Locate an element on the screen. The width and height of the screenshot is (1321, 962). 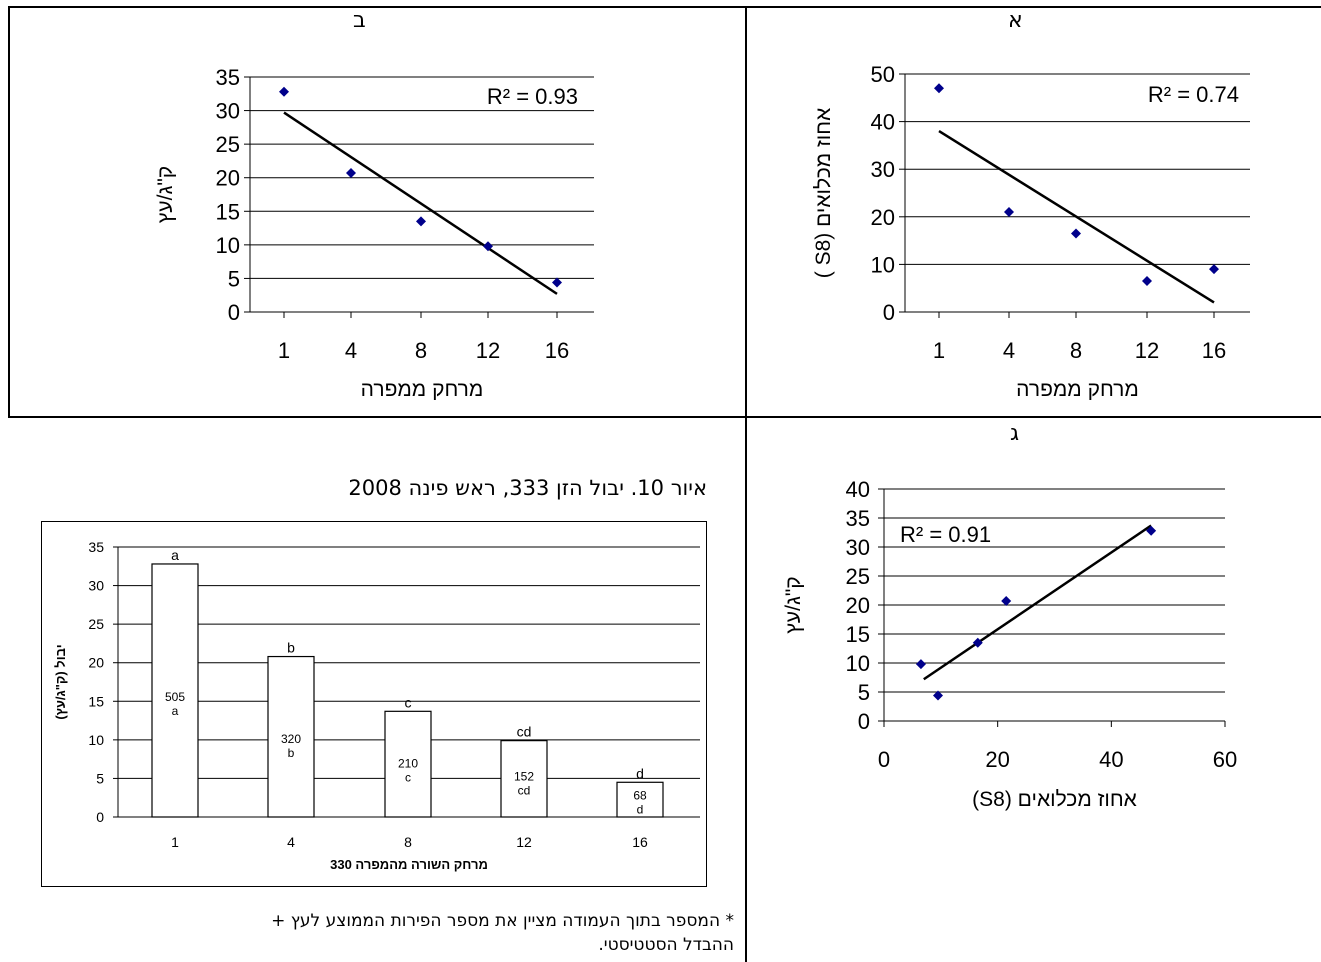
chart-D-bar-letter-label: a is located at coordinates (175, 711).